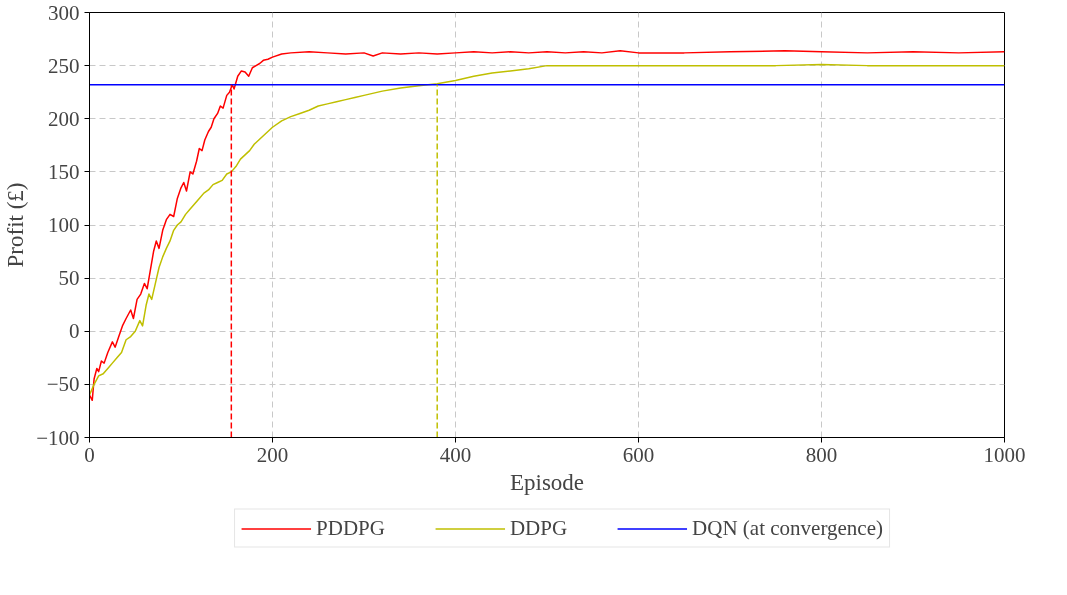 Image resolution: width=1067 pixels, height=595 pixels. What do you see at coordinates (538, 528) in the screenshot?
I see `legend-label: DDPG` at bounding box center [538, 528].